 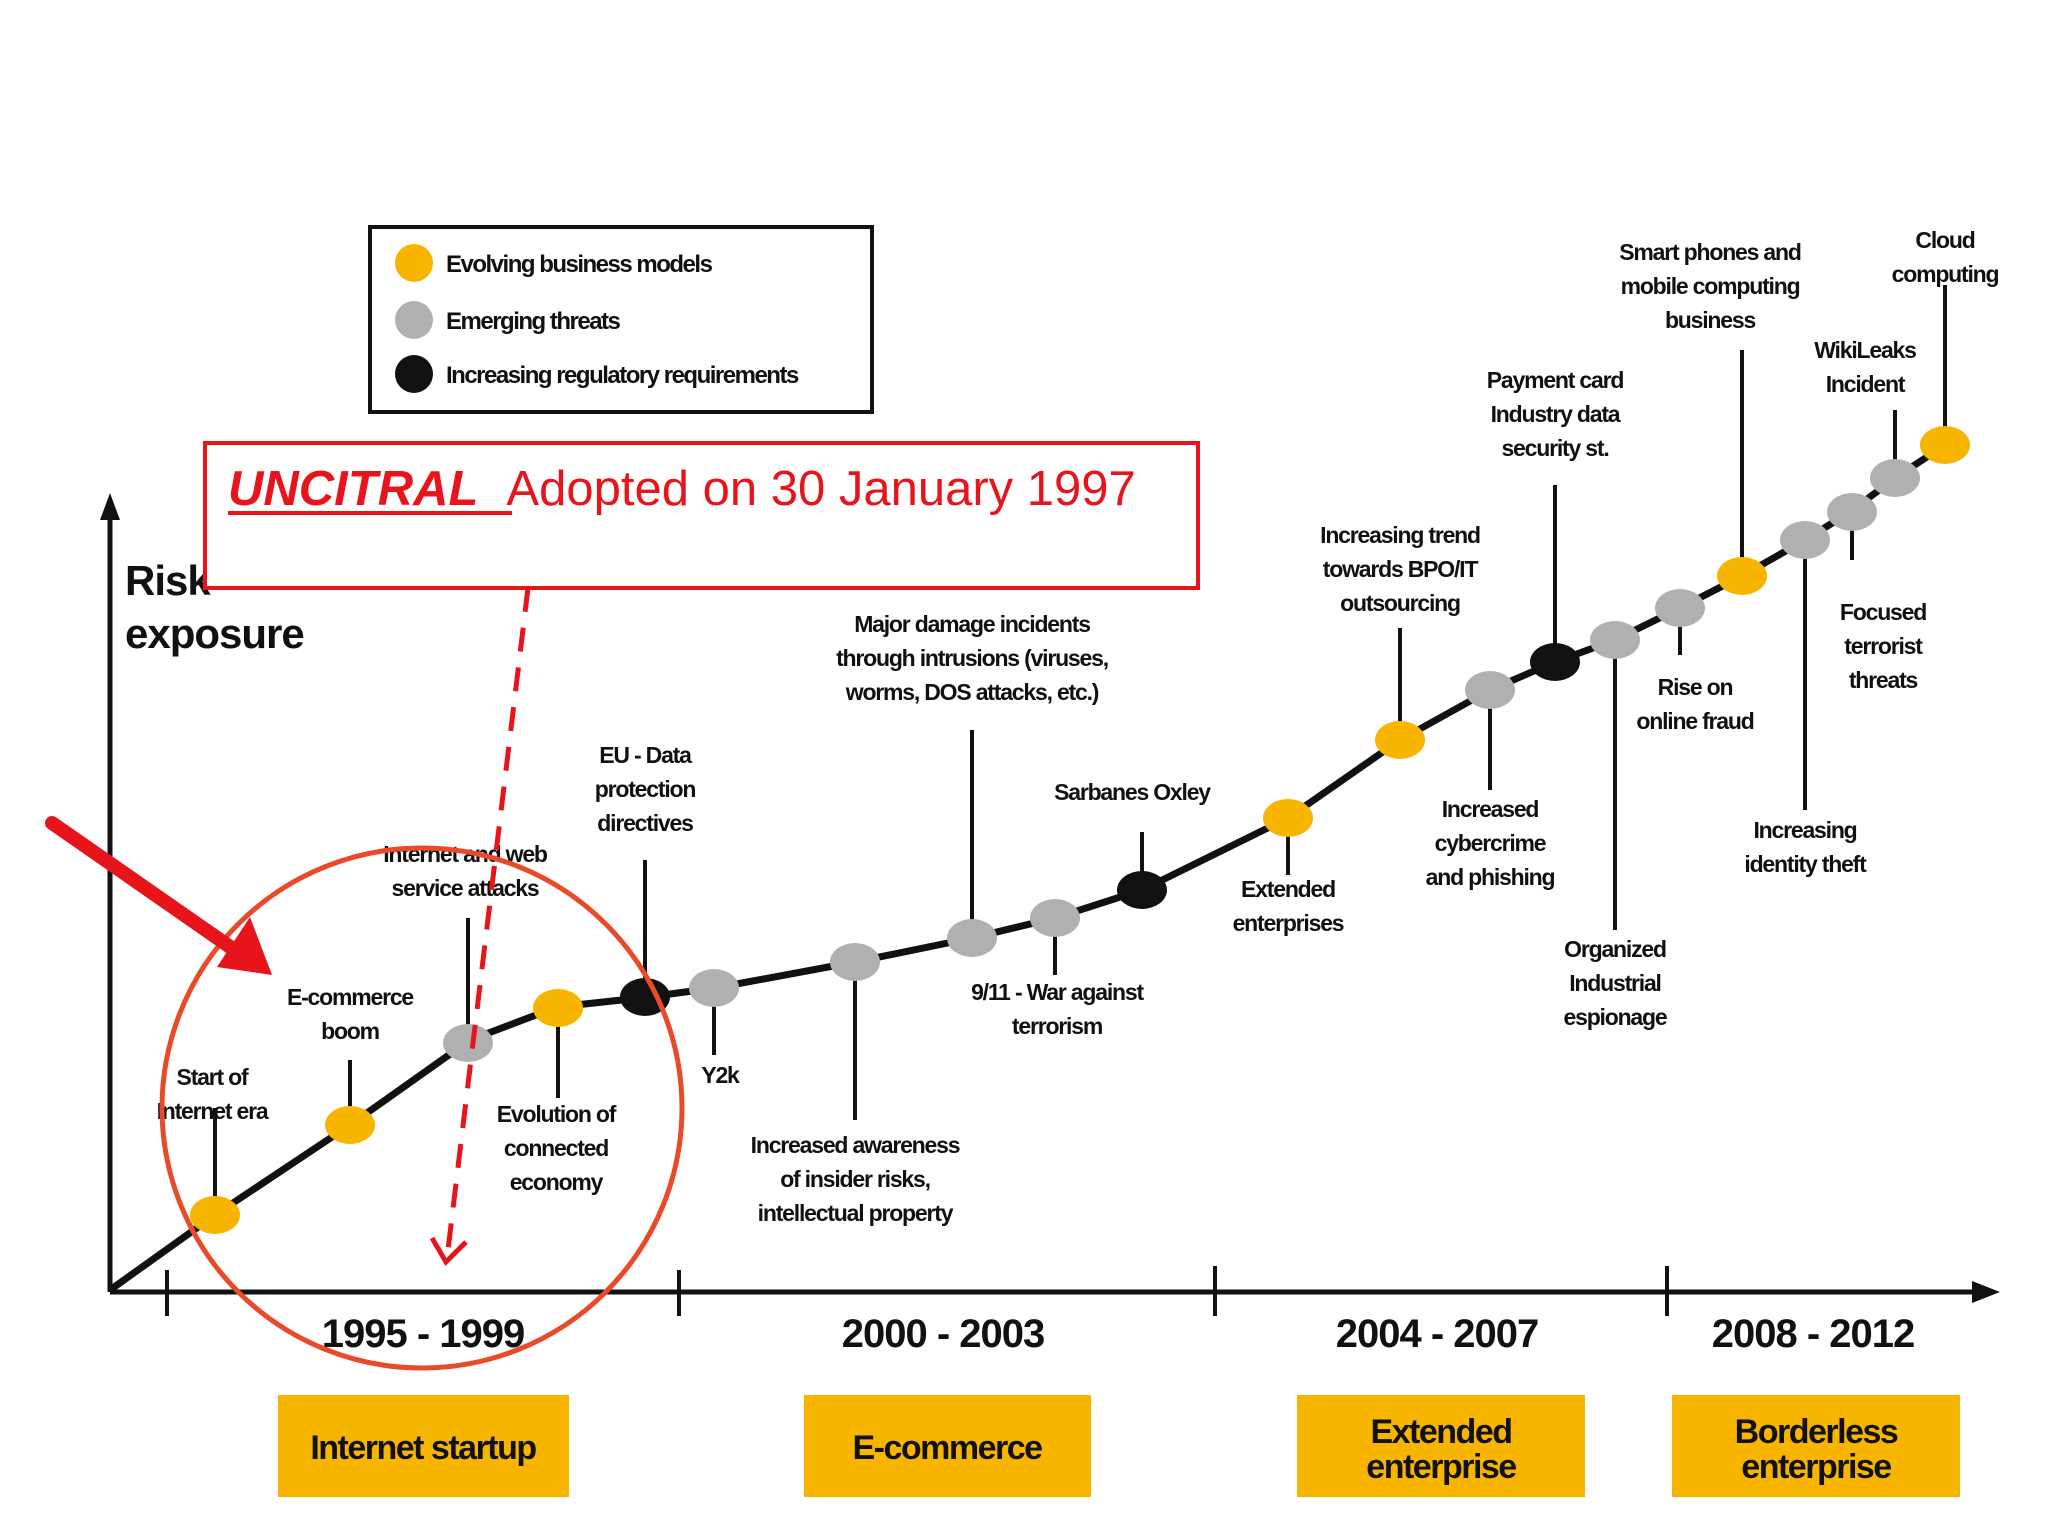 I want to click on event-marker-threat-focused-terrorist-threats, so click(x=1852, y=512).